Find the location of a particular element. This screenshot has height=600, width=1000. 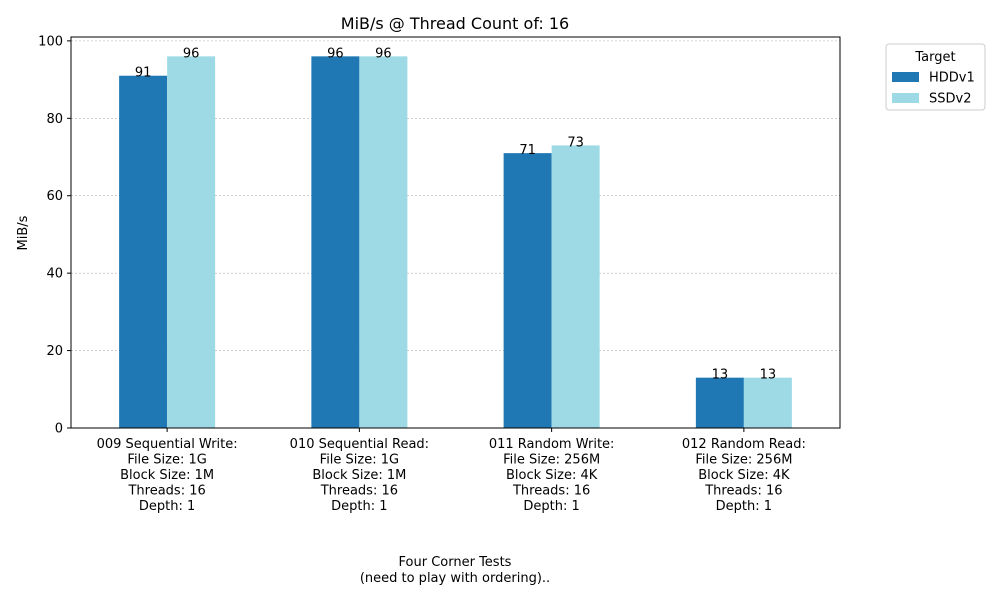

y-tick-label: 40 is located at coordinates (54, 274).